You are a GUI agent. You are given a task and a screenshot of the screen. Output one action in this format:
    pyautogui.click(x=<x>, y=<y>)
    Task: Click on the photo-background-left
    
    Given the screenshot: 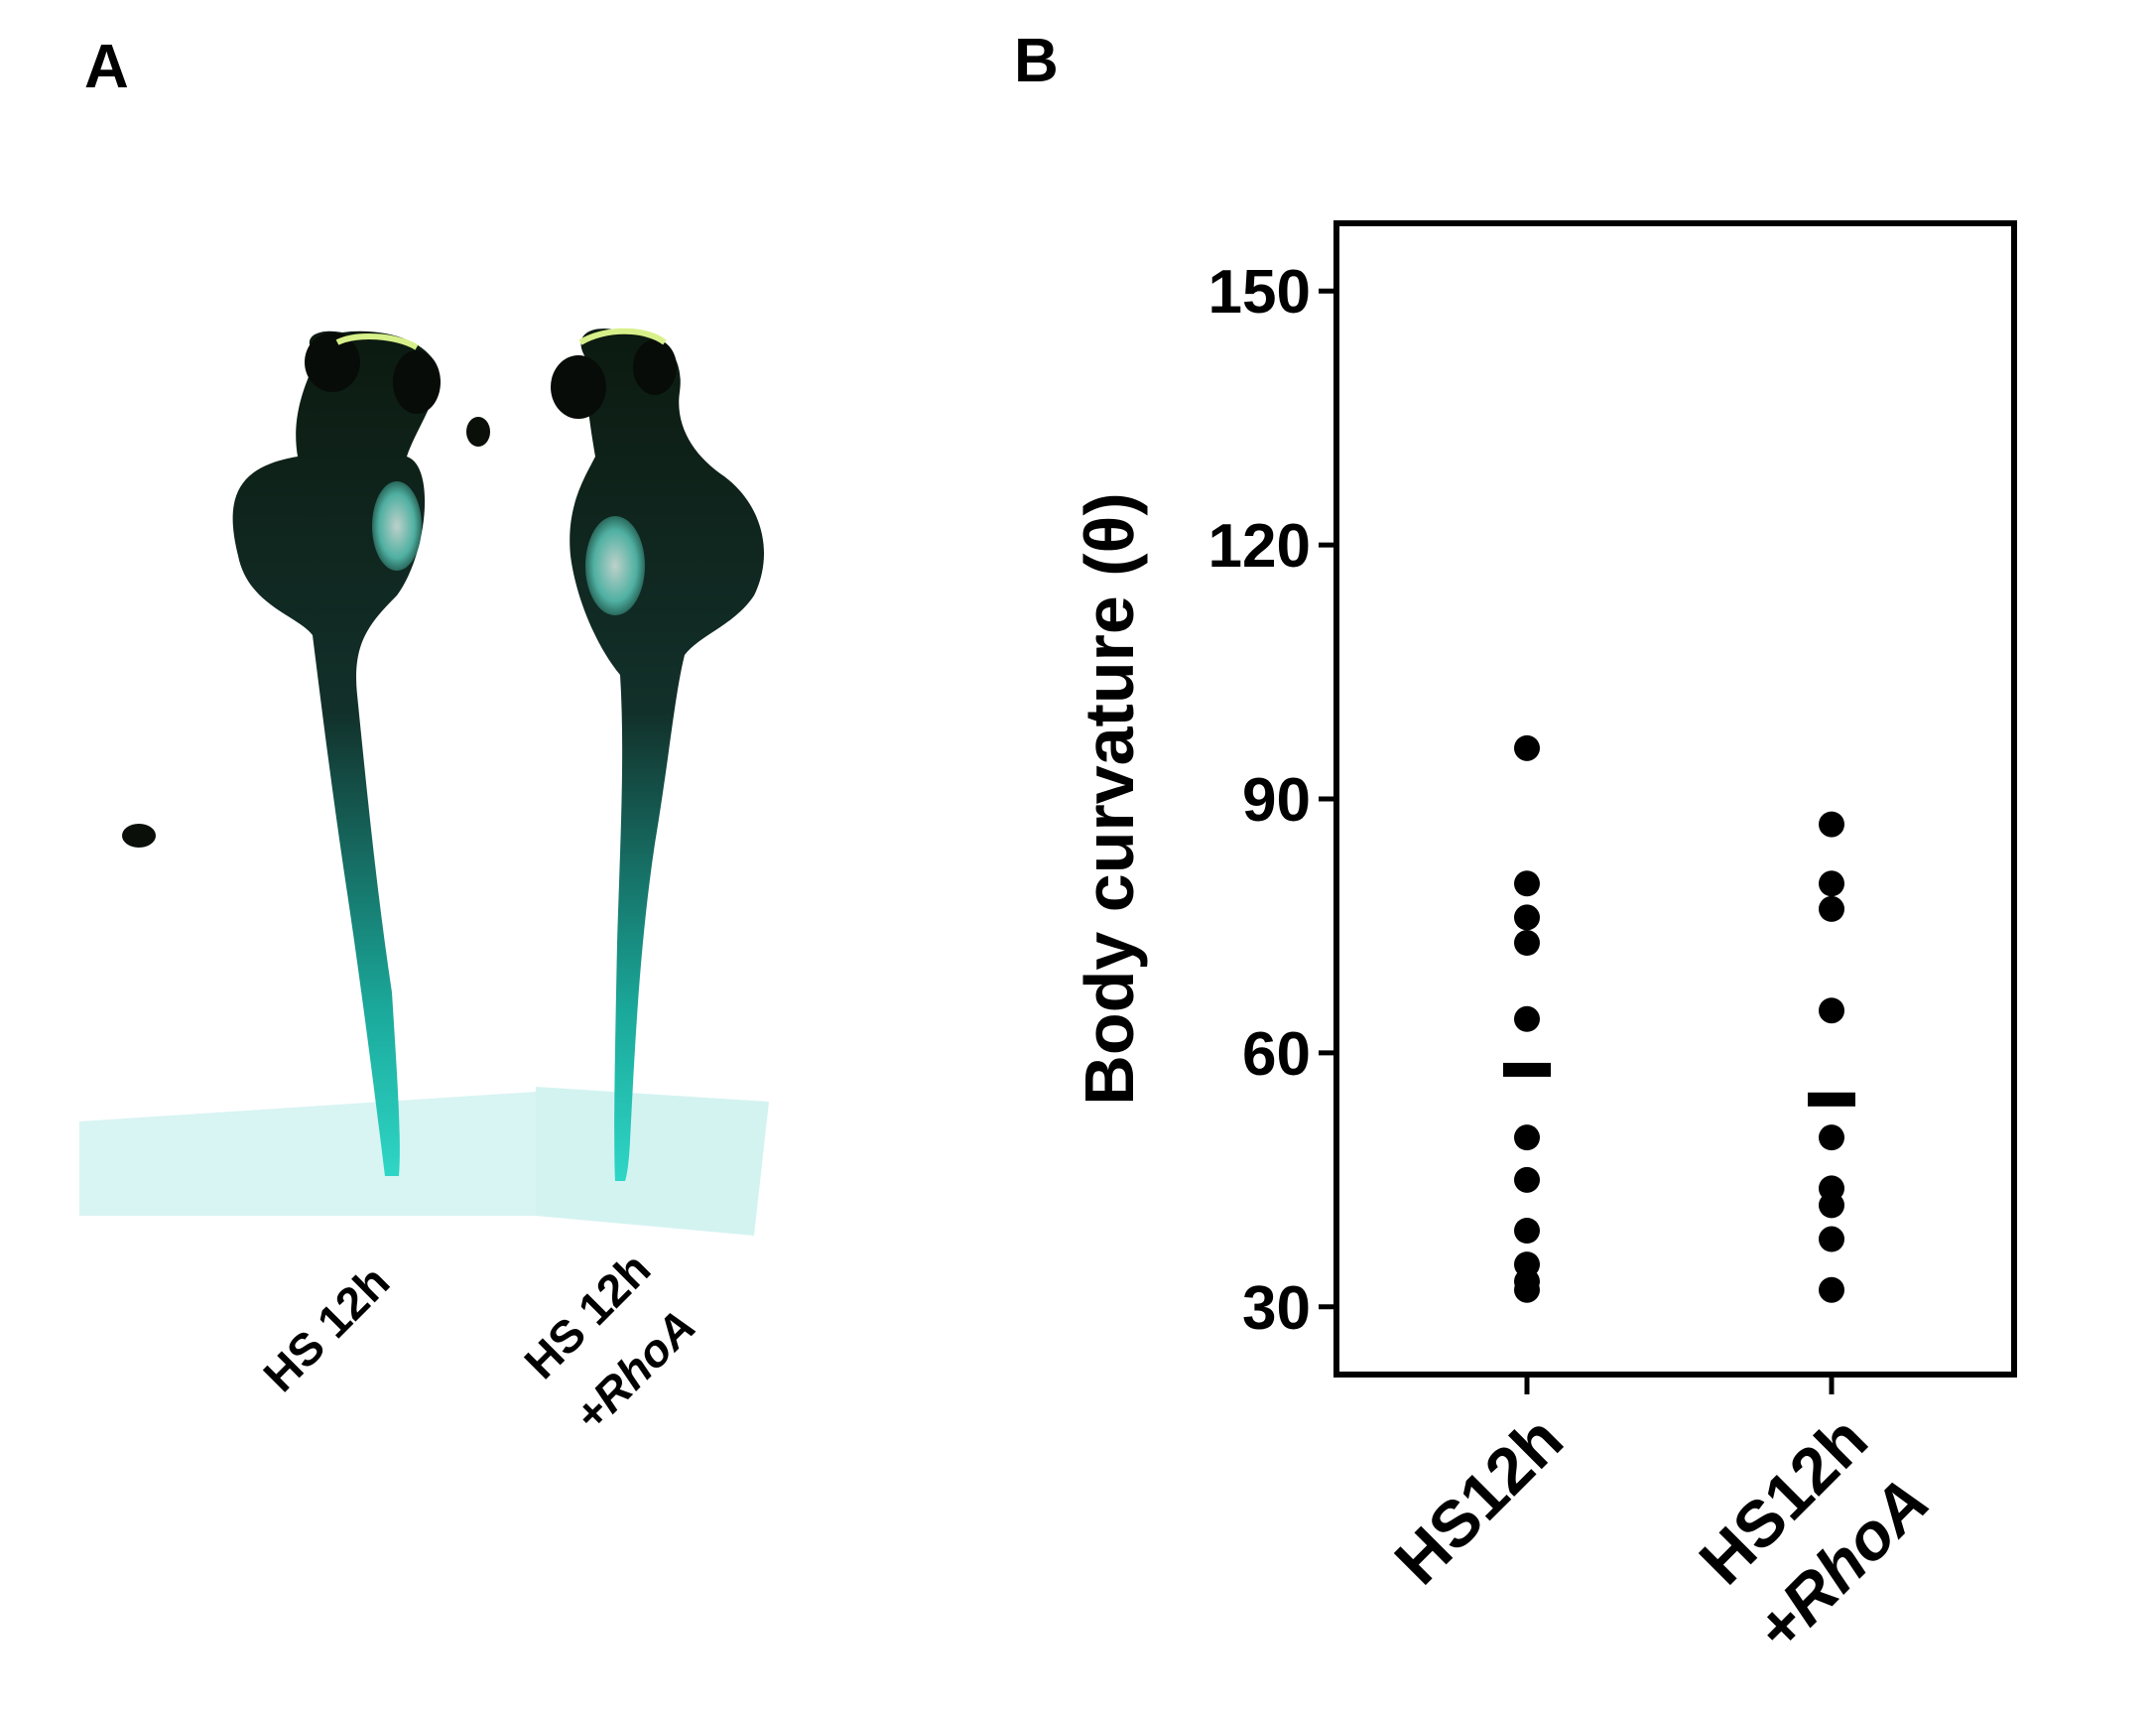 What is the action you would take?
    pyautogui.click(x=307, y=1154)
    